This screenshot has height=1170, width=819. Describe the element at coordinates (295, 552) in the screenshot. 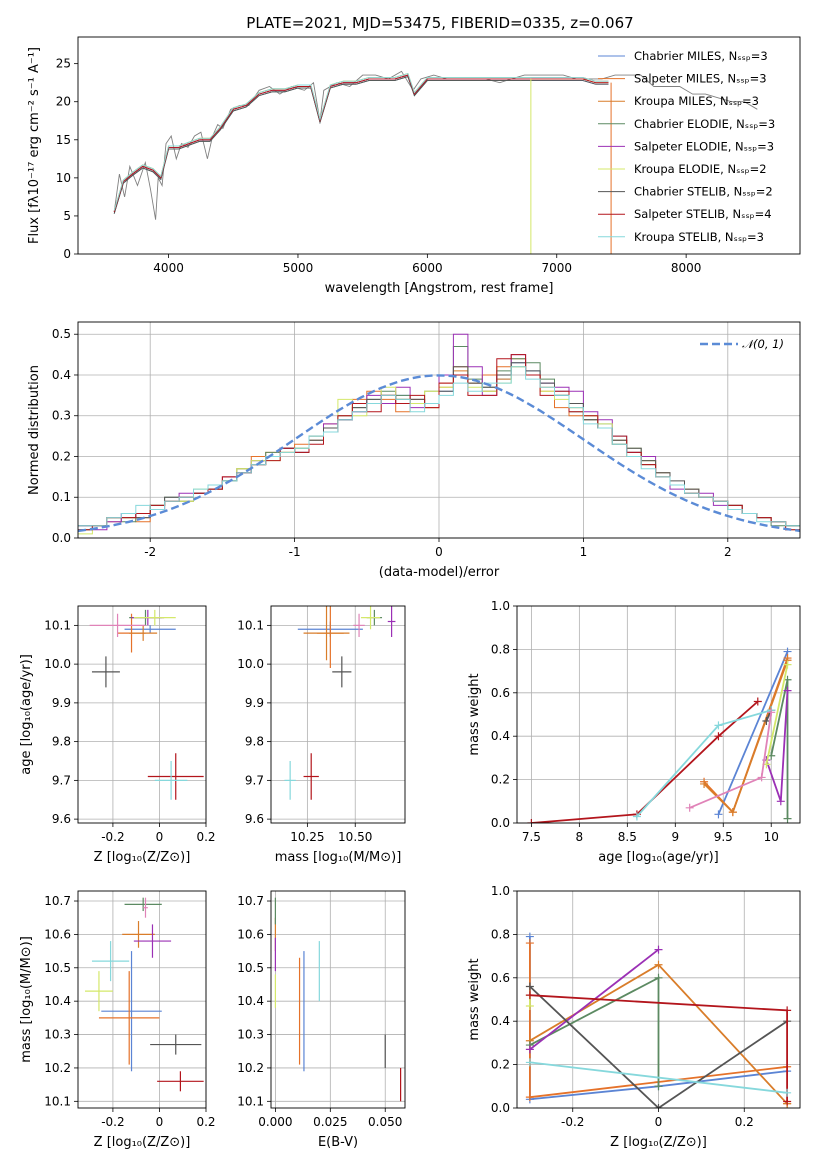

I see `x-tick-label: -1` at that location.